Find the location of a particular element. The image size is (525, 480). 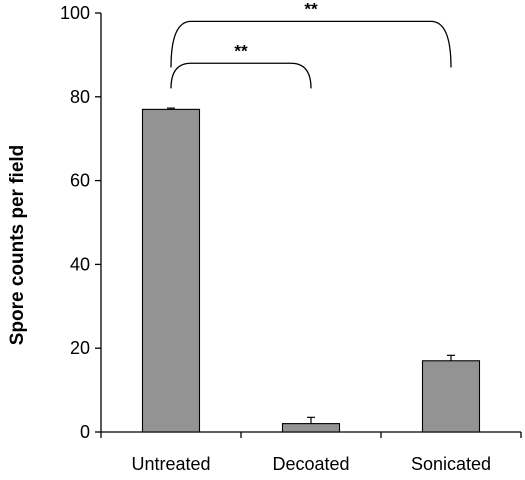

bar-sonicated is located at coordinates (451, 396).